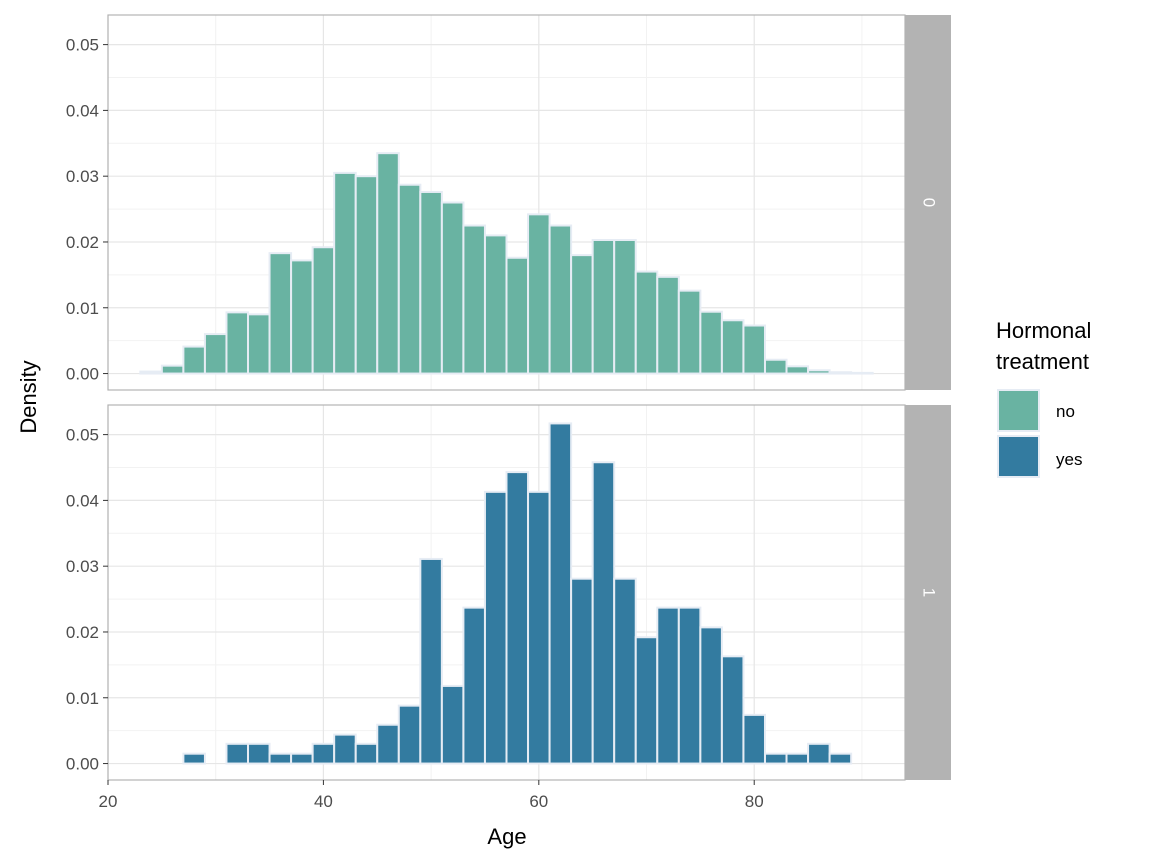  I want to click on legend: Hormonal treatment no yes, so click(1043, 398).